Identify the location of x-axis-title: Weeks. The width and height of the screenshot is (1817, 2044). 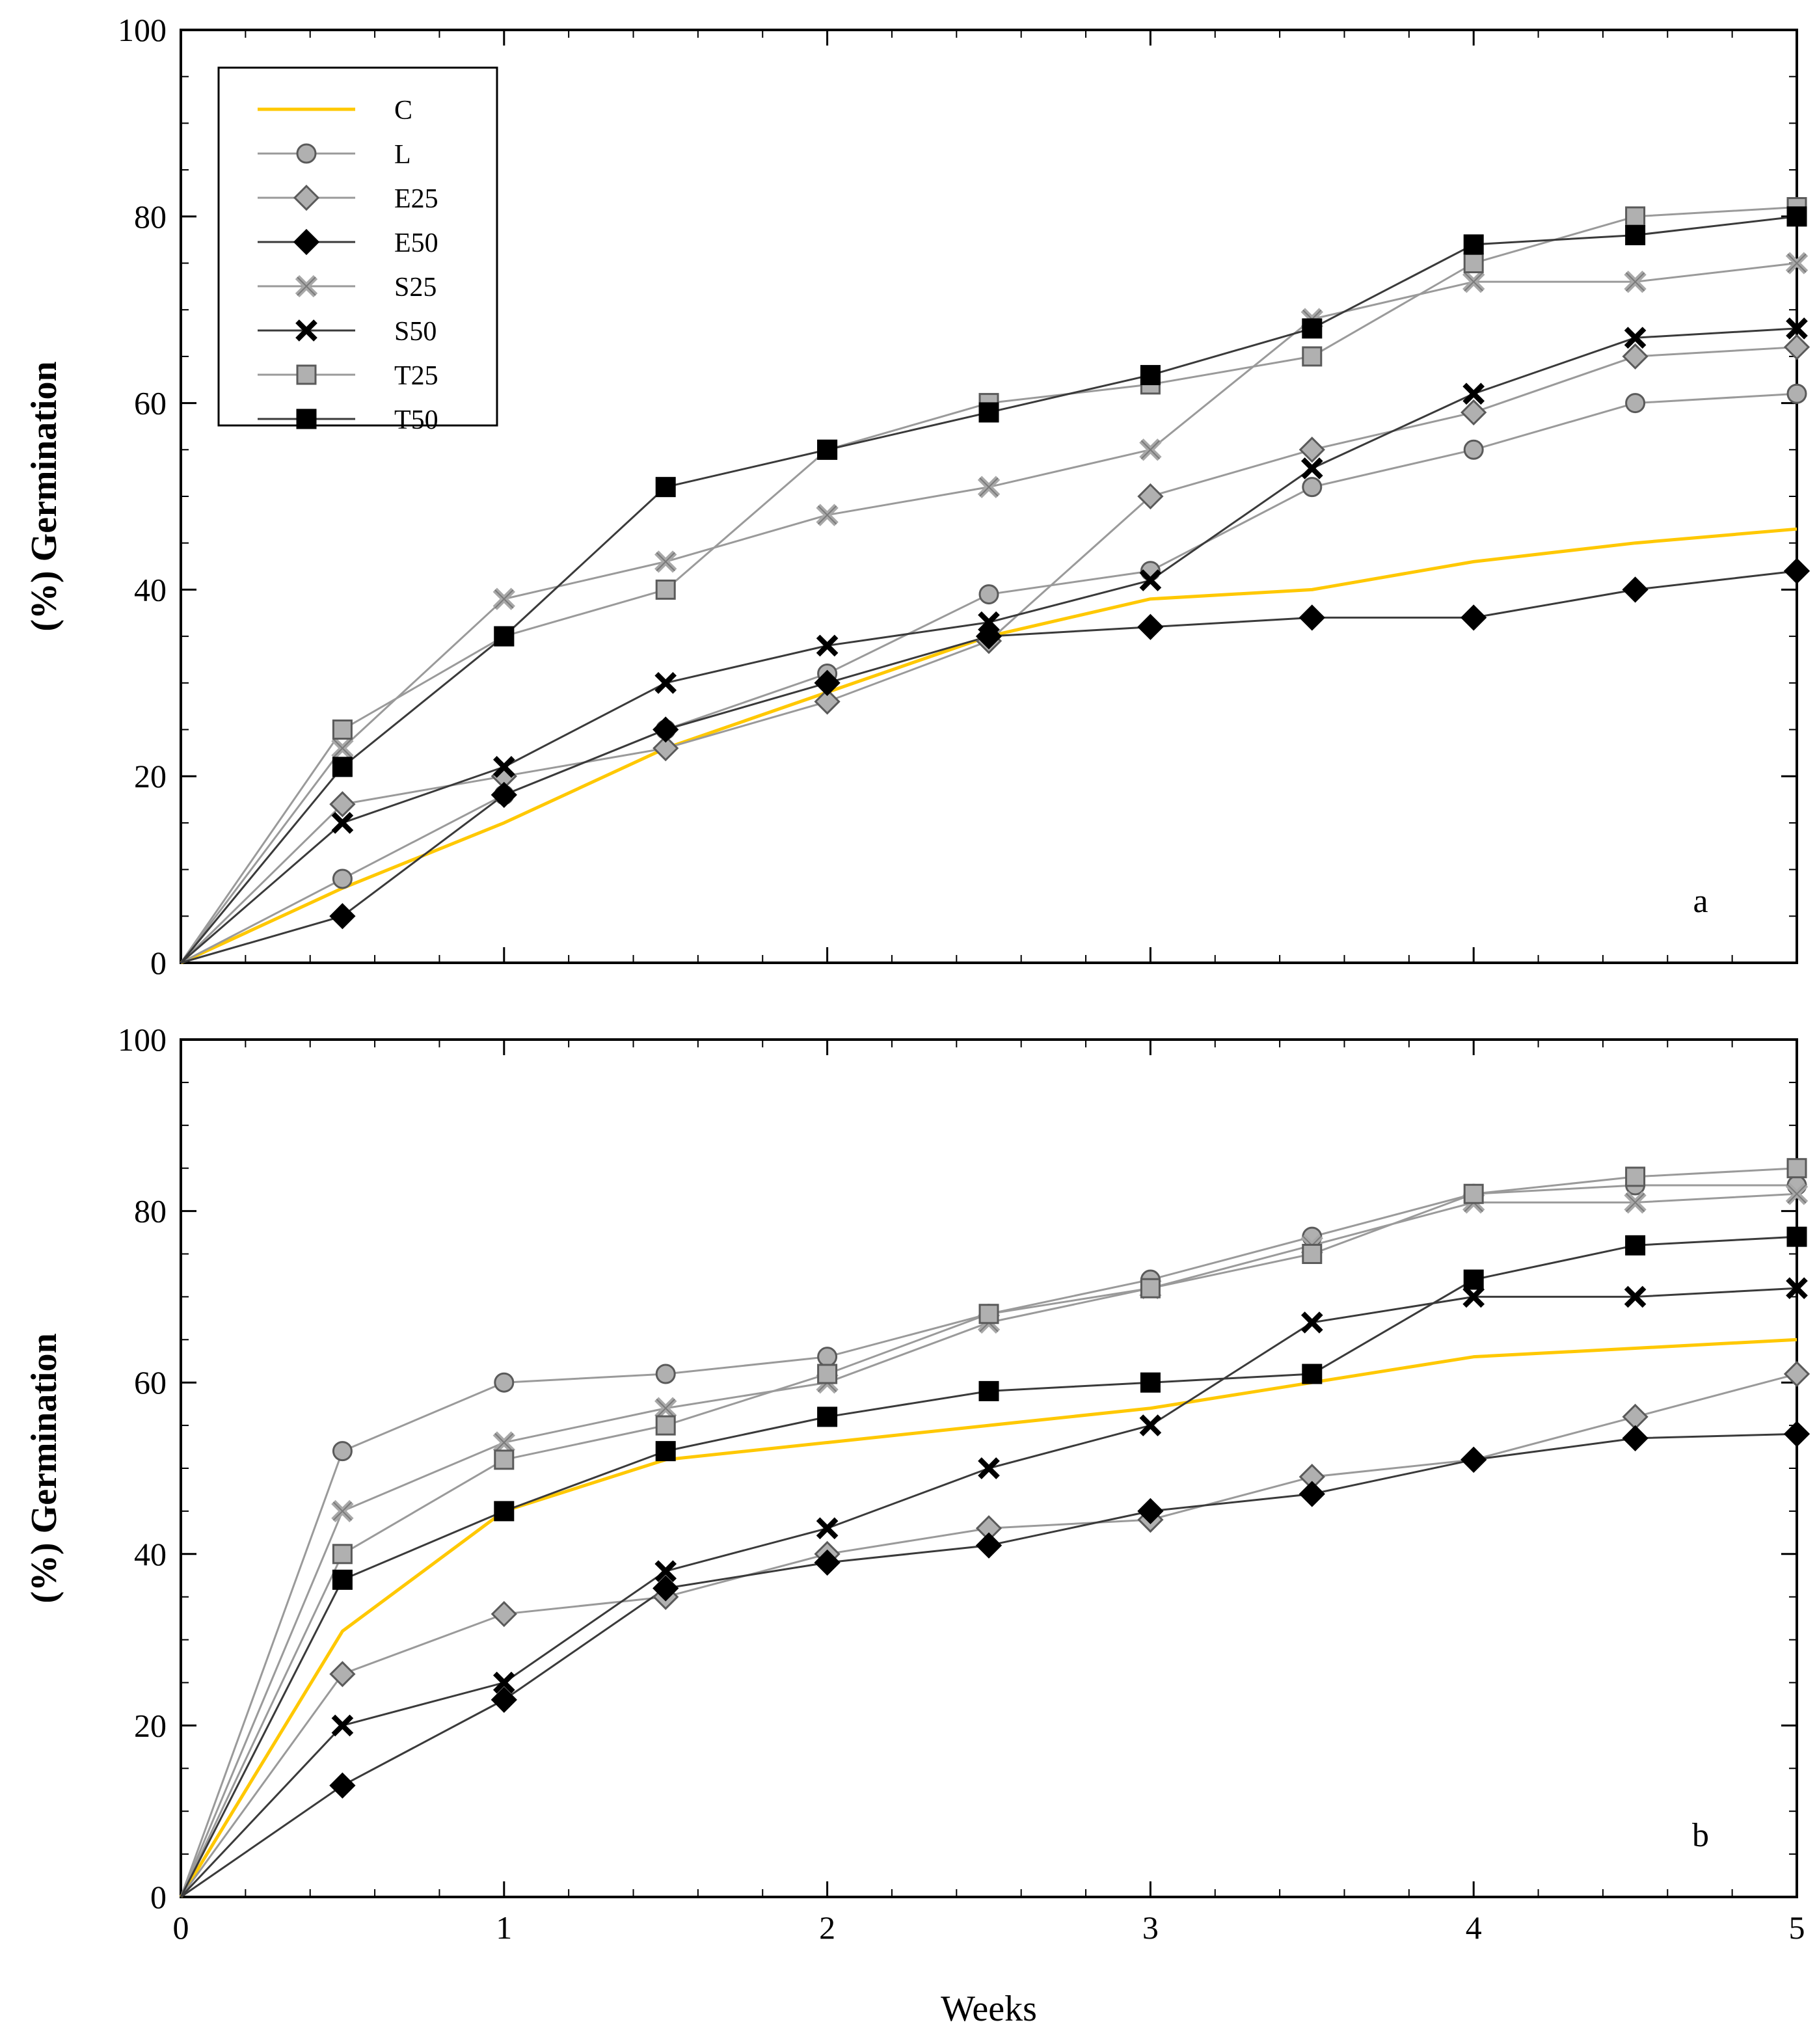
(989, 2009).